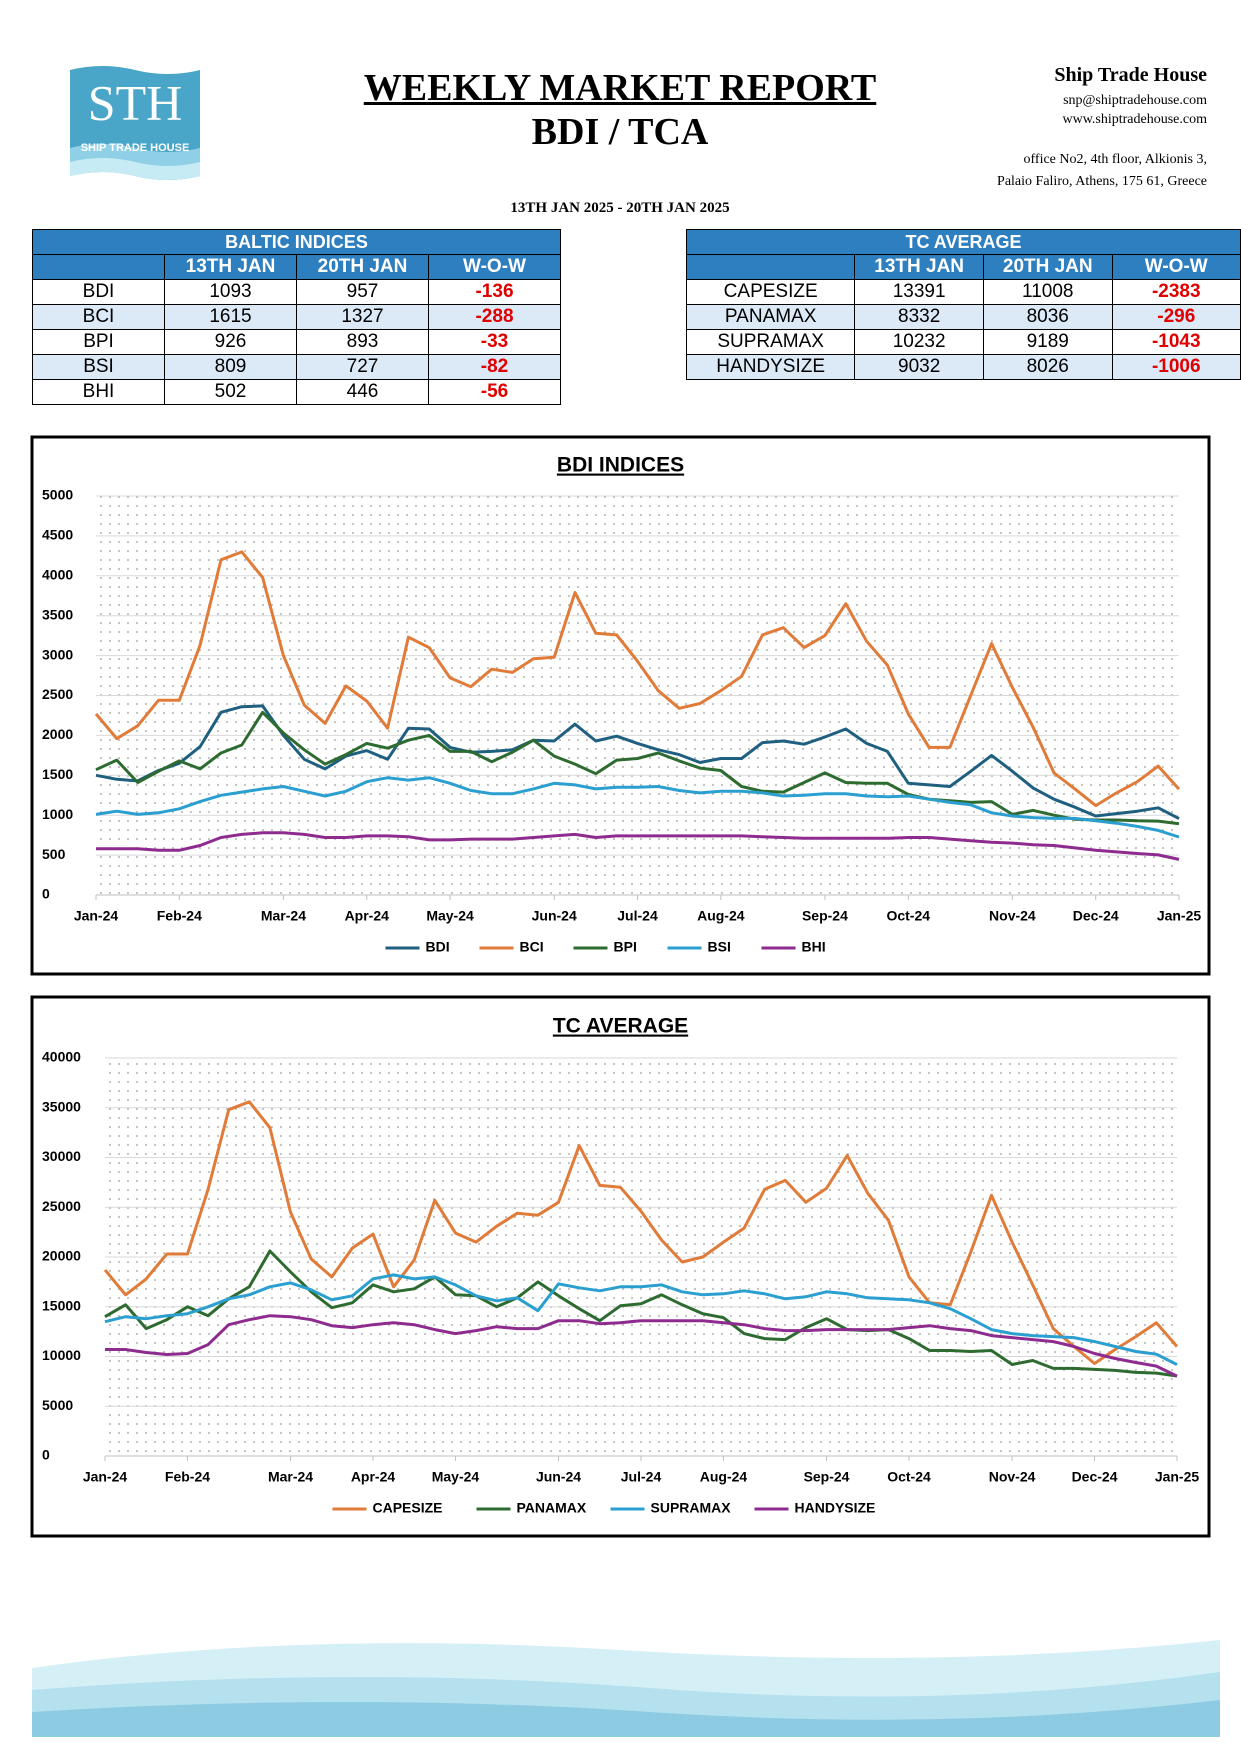 The height and width of the screenshot is (1754, 1241). I want to click on cell: 809, so click(230, 367).